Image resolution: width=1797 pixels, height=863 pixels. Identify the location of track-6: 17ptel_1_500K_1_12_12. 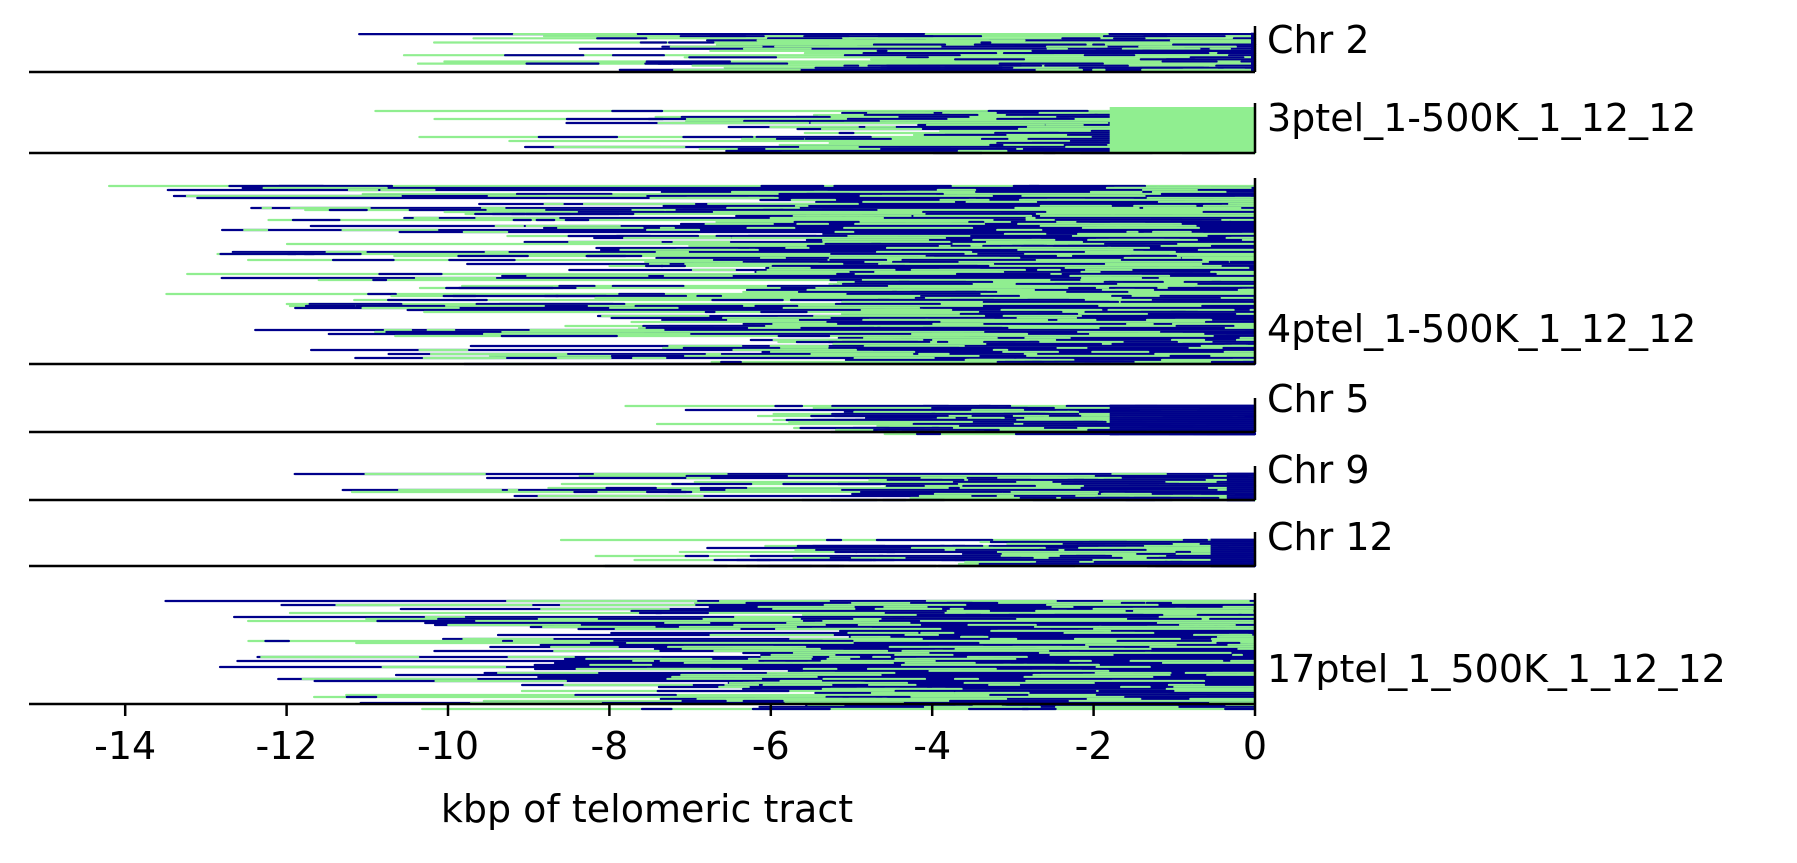
(877, 652).